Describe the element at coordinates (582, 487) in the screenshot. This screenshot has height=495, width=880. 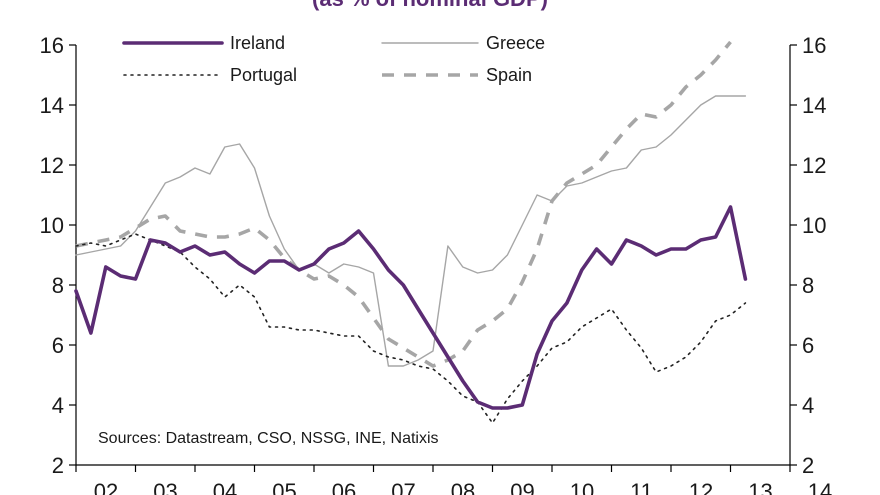
I see `x-tick-label: 10` at that location.